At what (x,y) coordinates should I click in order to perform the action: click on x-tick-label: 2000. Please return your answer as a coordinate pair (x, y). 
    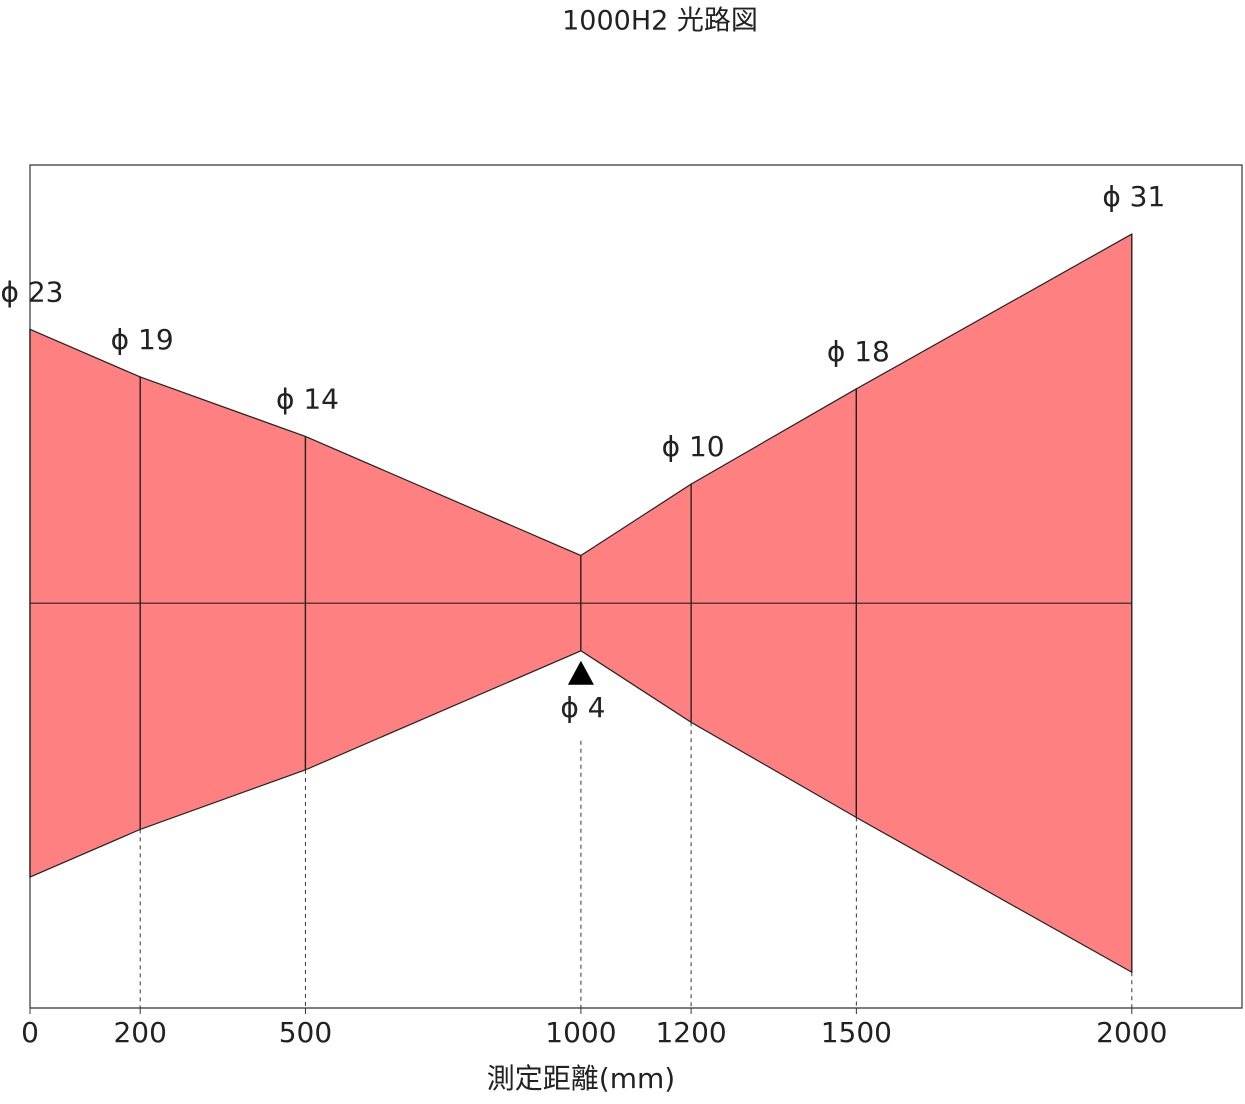
    Looking at the image, I should click on (1131, 1032).